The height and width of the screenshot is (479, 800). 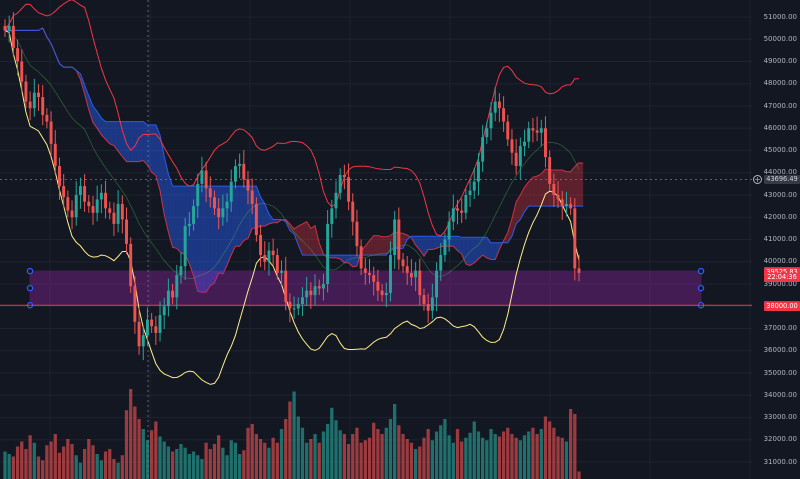 What do you see at coordinates (780, 16) in the screenshot?
I see `price-tick-label: 51000.00` at bounding box center [780, 16].